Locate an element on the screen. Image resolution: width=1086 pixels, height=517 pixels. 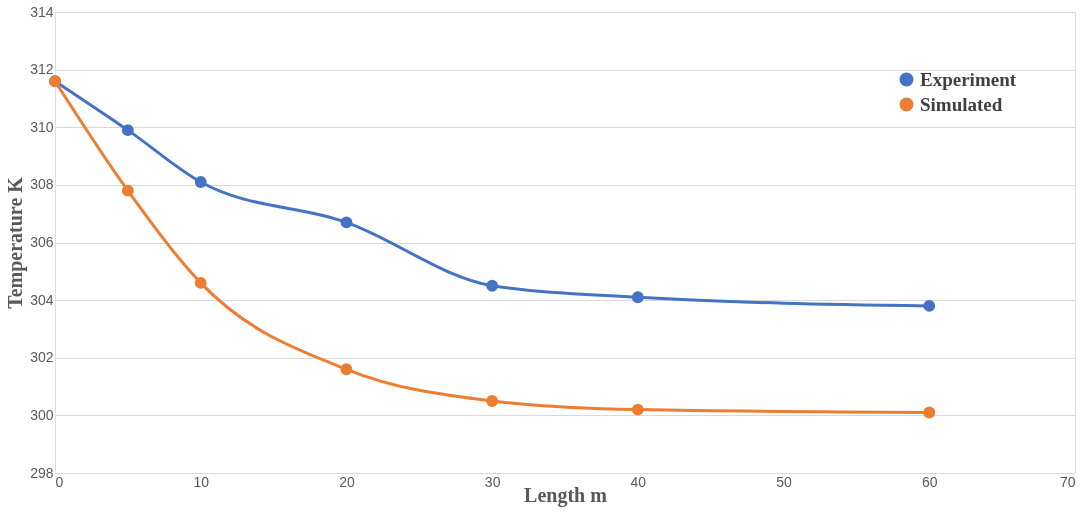
y-tick-label: 306 is located at coordinates (42, 242).